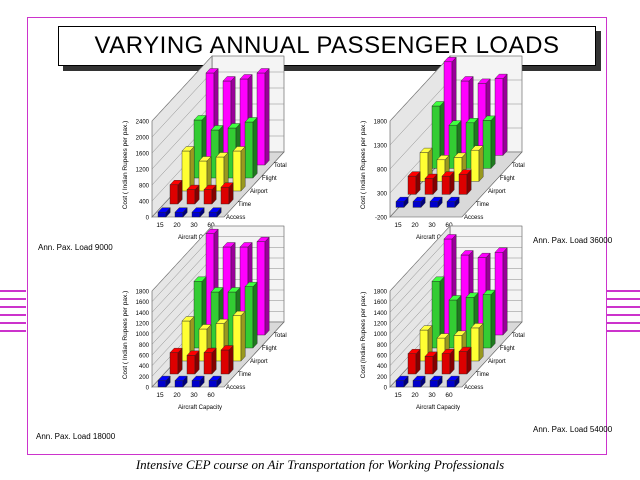 Image resolution: width=640 pixels, height=480 pixels. What do you see at coordinates (76, 436) in the screenshot?
I see `panel-label-18000: Ann. Pax. Load 18000` at bounding box center [76, 436].